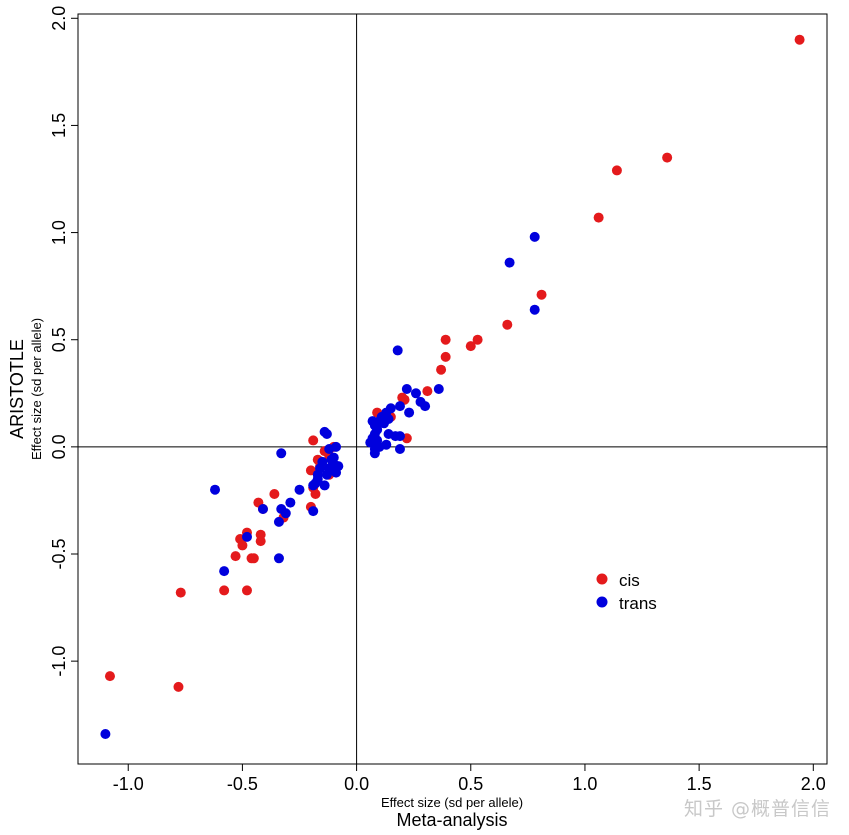  I want to click on legend-label-trans: trans, so click(638, 603).